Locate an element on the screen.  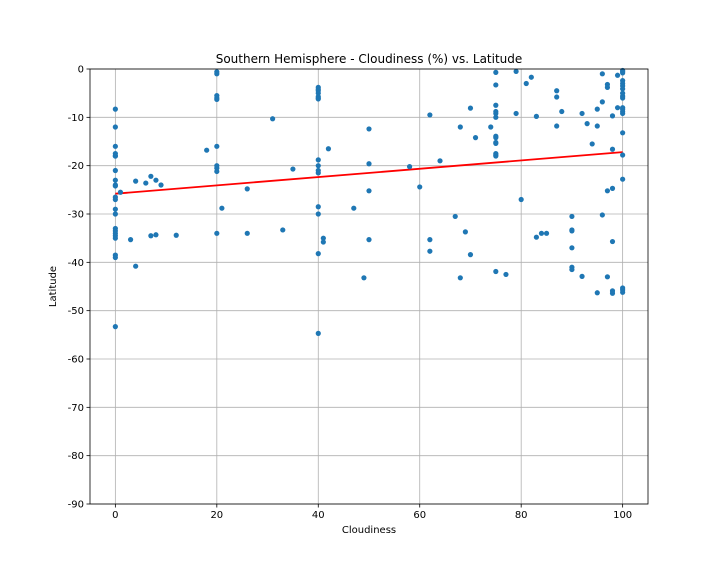
x-tick-label: 80 is located at coordinates (521, 515).